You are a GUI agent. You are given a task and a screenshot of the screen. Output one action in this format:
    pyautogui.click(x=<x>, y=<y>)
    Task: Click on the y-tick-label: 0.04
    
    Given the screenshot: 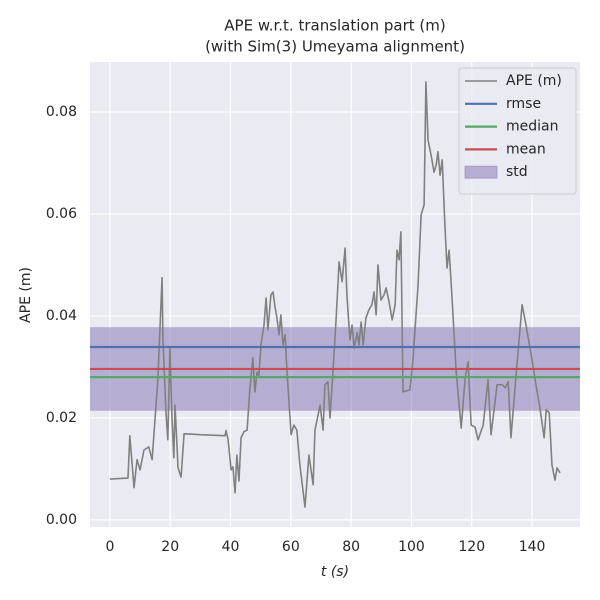 What is the action you would take?
    pyautogui.click(x=61, y=316)
    